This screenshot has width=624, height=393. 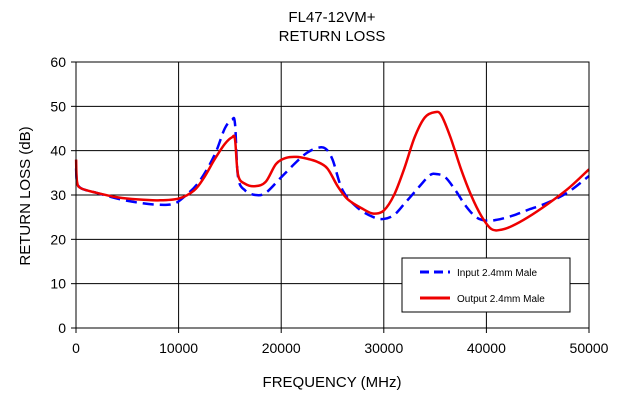 What do you see at coordinates (486, 348) in the screenshot?
I see `x-tick-label: 40000` at bounding box center [486, 348].